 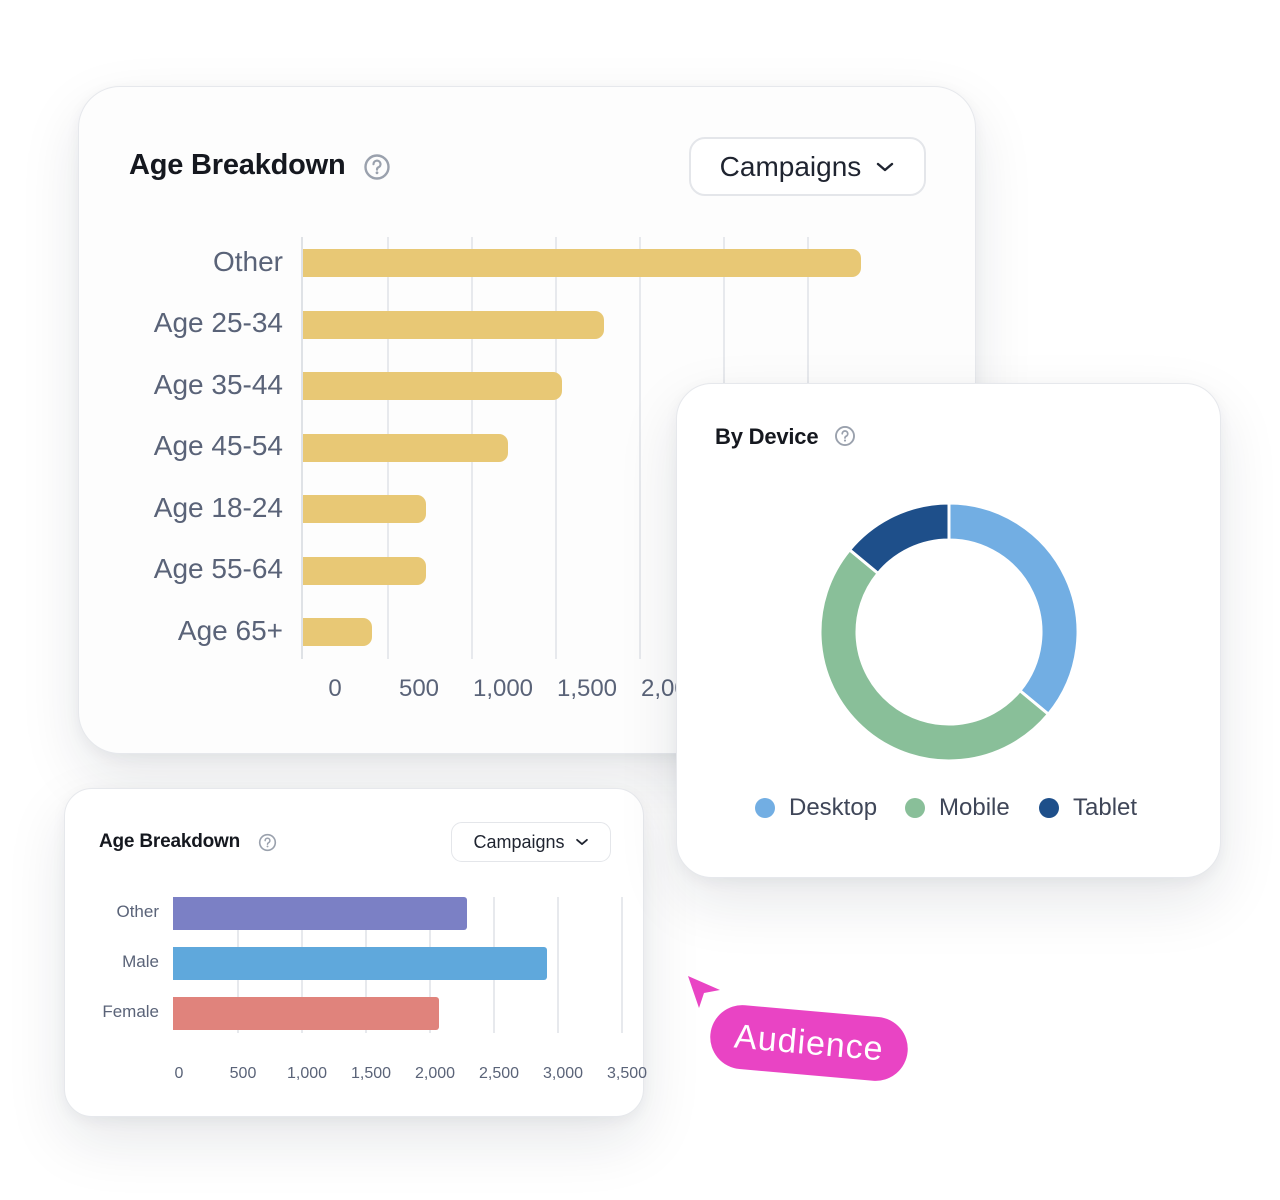 I want to click on x-tick-label: 3,500, so click(x=627, y=1073).